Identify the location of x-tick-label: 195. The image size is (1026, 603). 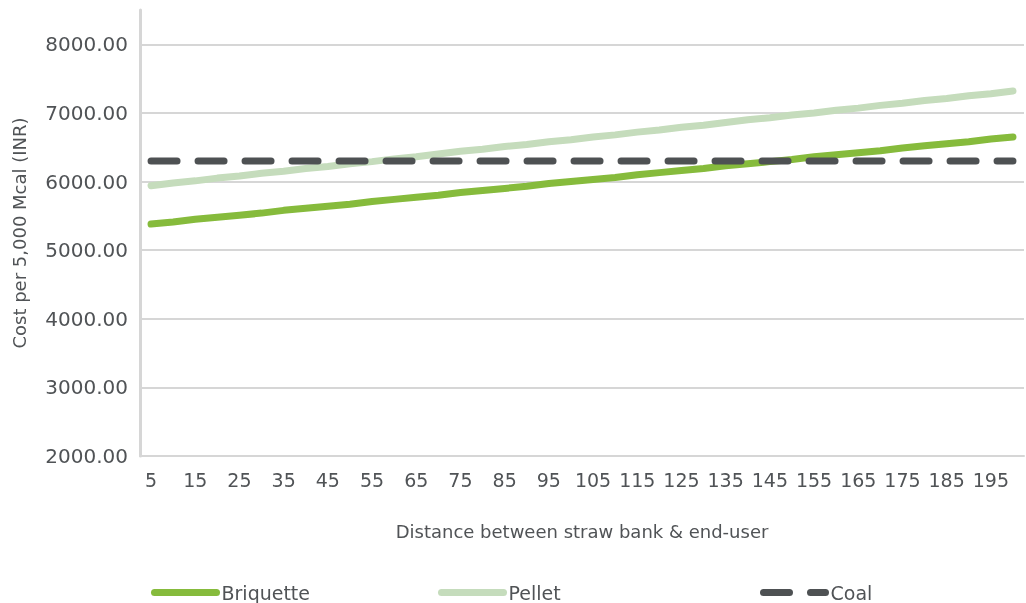
(990, 479).